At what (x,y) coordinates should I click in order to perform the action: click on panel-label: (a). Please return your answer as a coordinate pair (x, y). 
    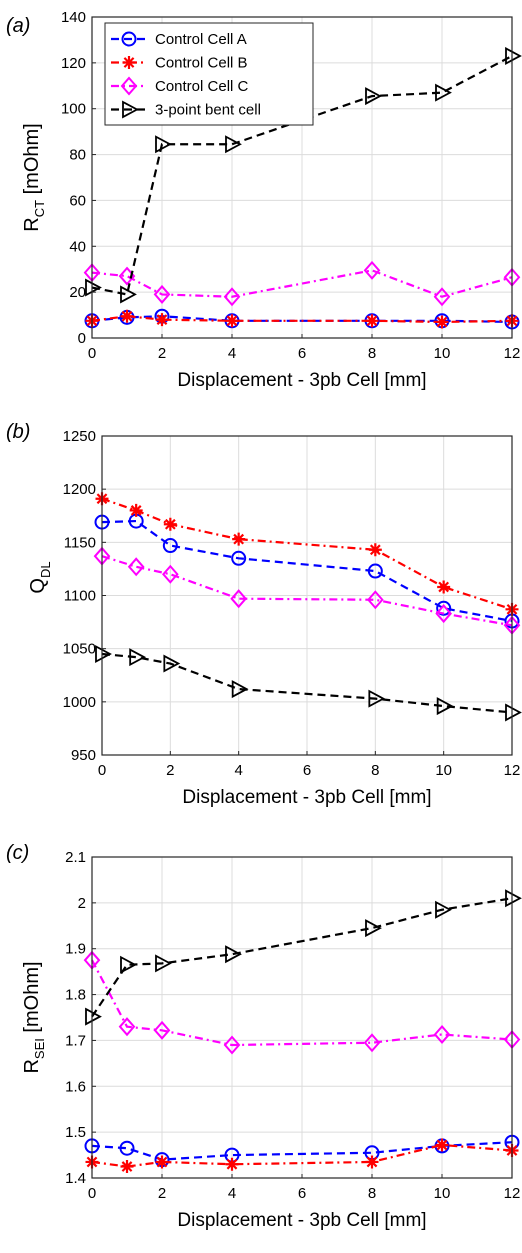
    Looking at the image, I should click on (18, 26).